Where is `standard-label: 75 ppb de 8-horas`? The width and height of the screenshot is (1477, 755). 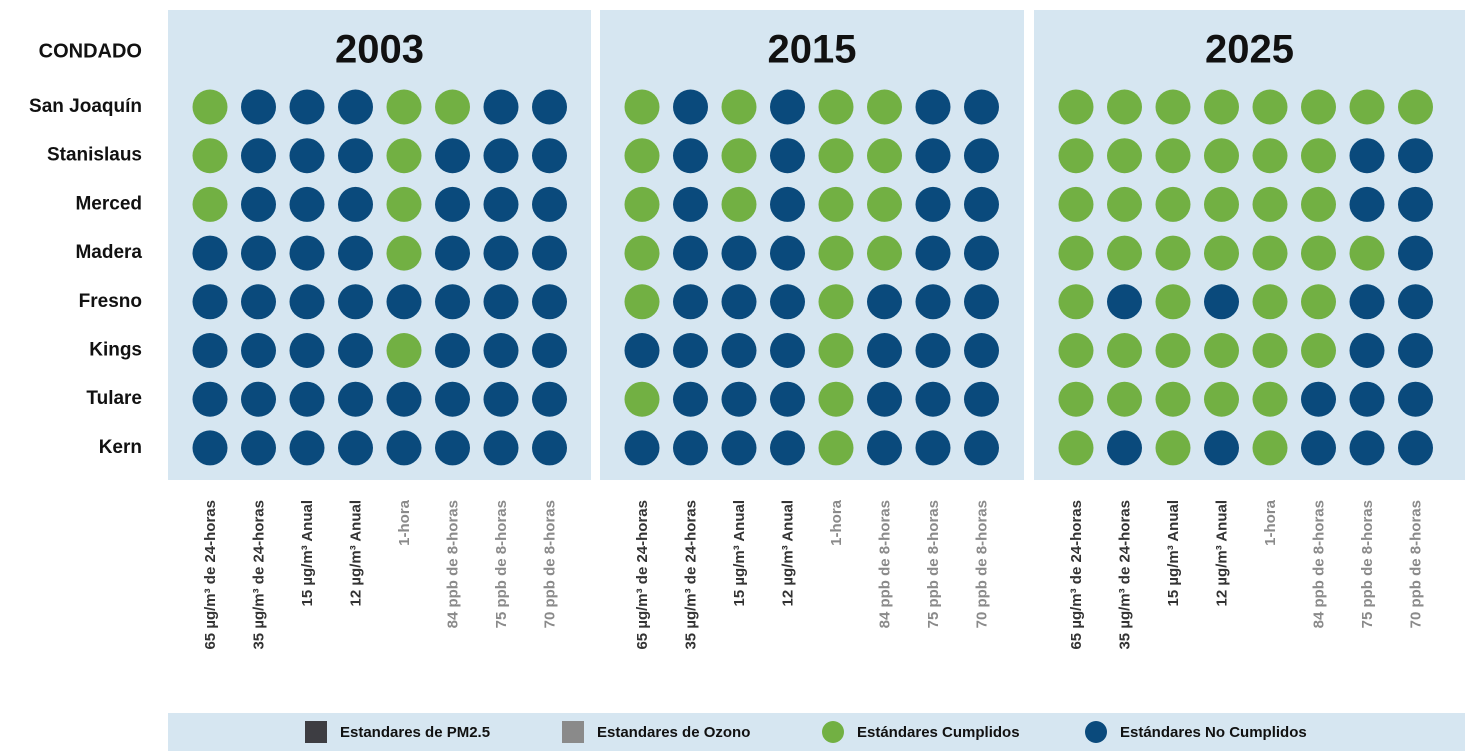
standard-label: 75 ppb de 8-horas is located at coordinates (501, 564).